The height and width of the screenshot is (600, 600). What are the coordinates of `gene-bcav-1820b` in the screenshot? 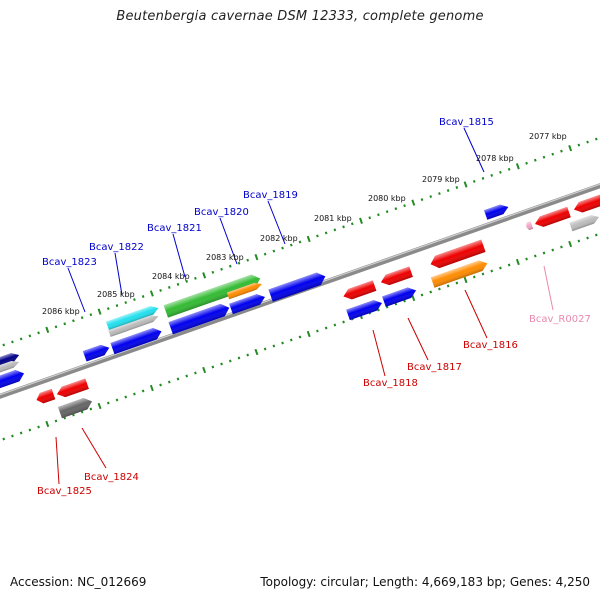 It's located at (248, 303).